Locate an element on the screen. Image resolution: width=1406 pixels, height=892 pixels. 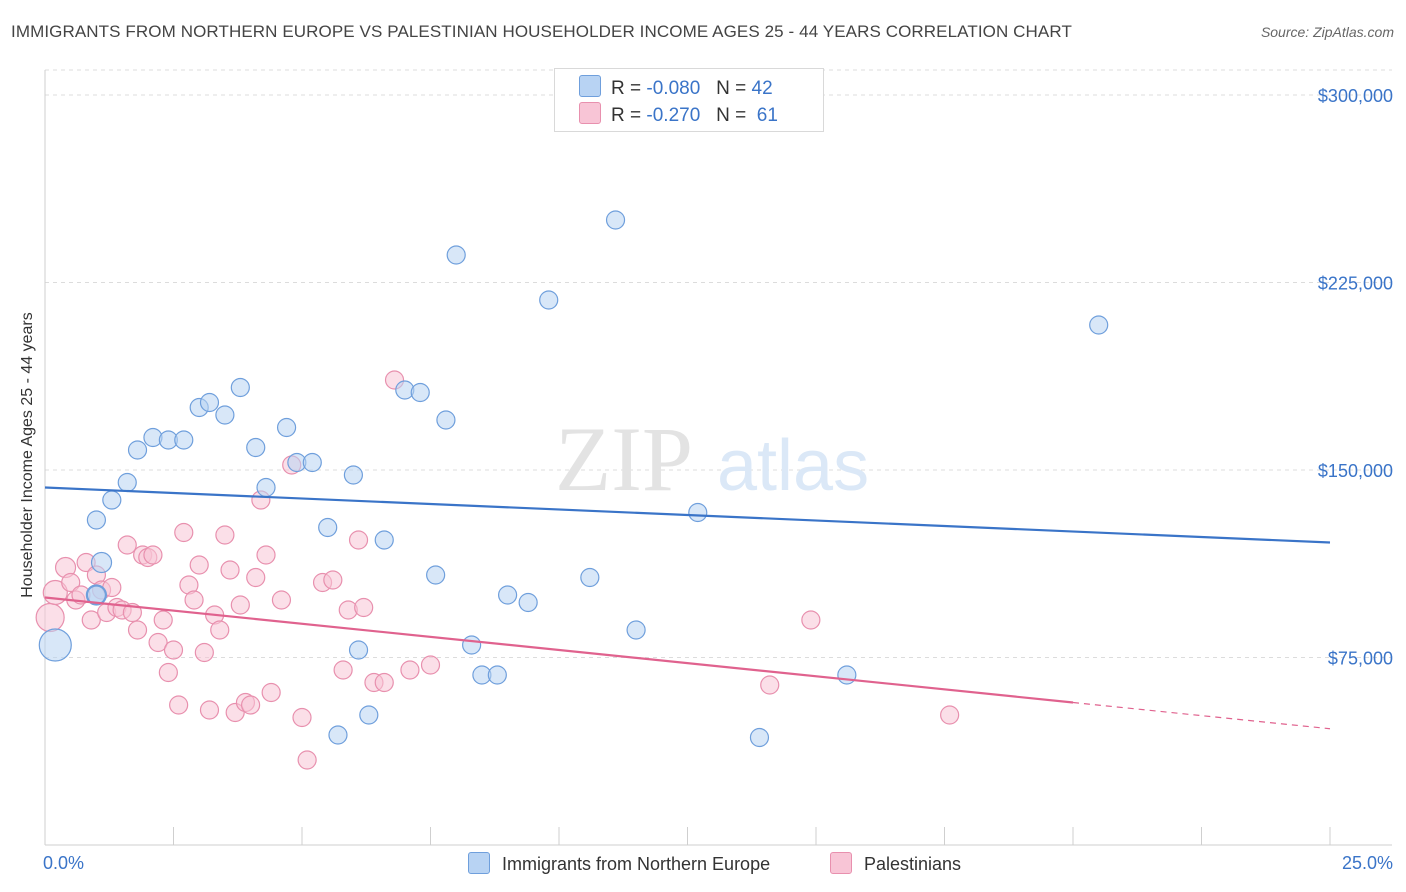
y-tick-label: $225,000 is located at coordinates (1355, 284).